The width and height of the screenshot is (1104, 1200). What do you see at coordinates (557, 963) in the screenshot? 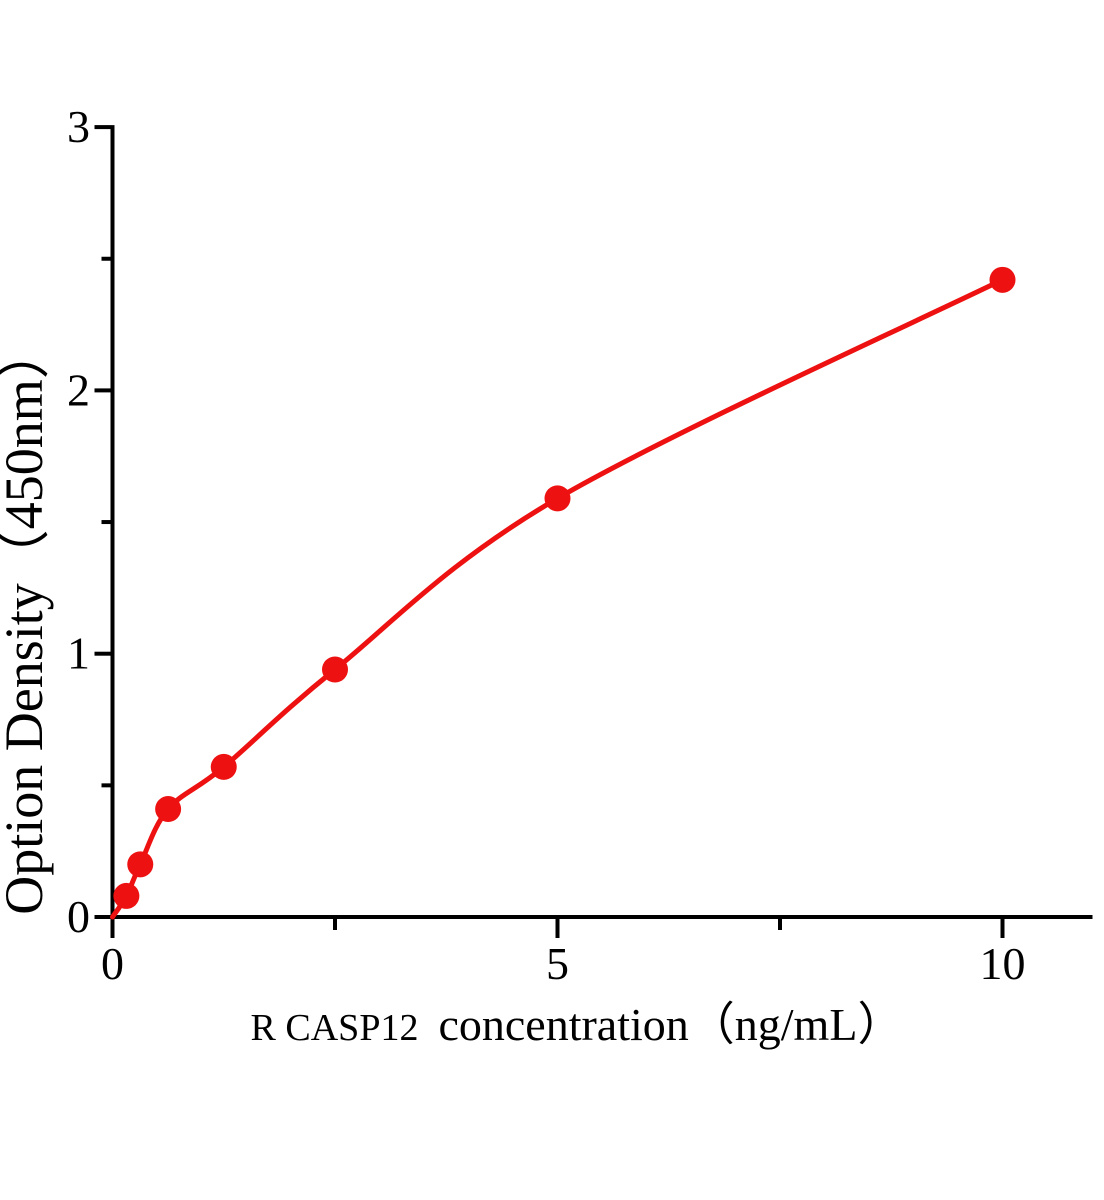
I see `x-tick-label: 5` at bounding box center [557, 963].